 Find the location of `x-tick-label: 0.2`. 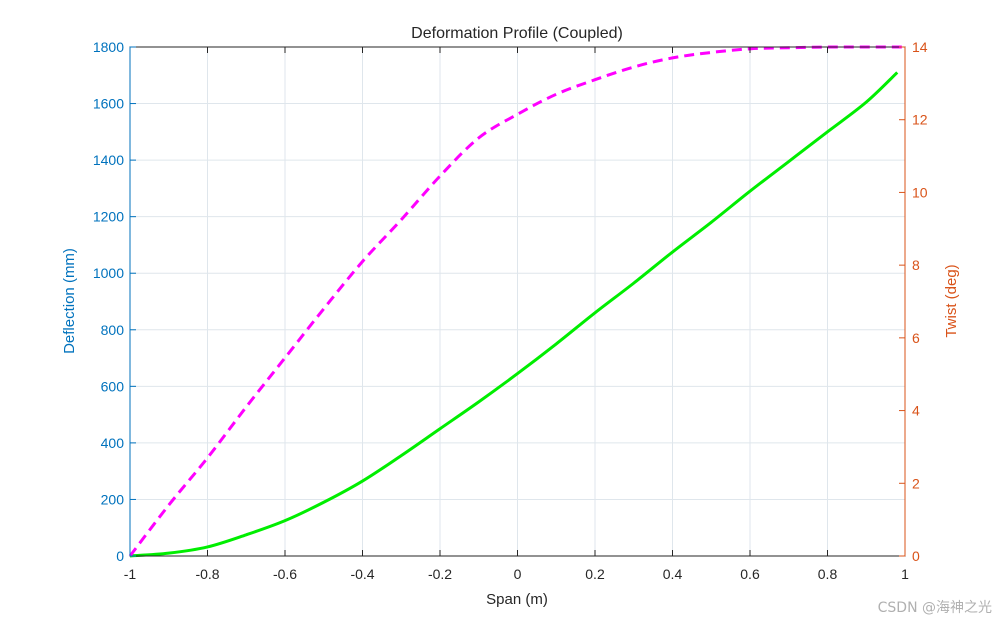

x-tick-label: 0.2 is located at coordinates (595, 574).